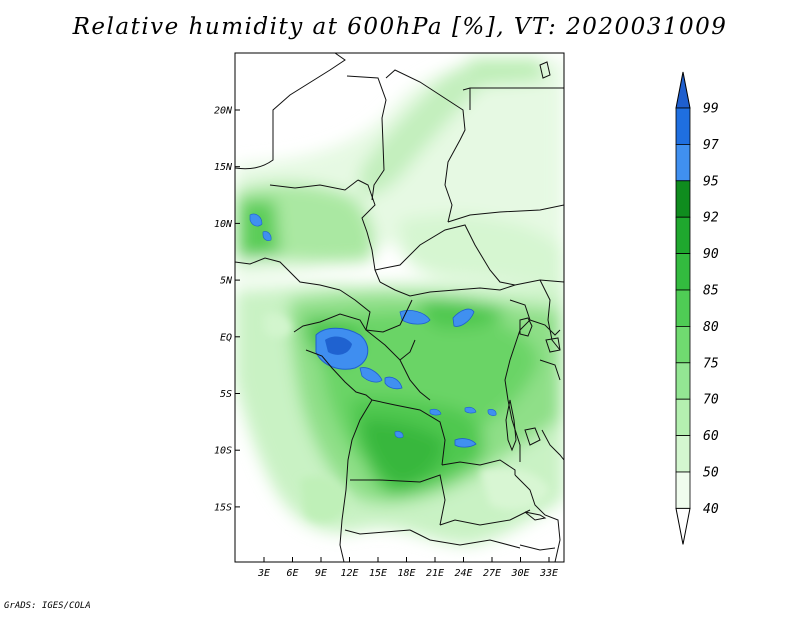  I want to click on lat-axis: 20N 15N 10N 5N EQ 5S 10S 15S, so click(227, 309).